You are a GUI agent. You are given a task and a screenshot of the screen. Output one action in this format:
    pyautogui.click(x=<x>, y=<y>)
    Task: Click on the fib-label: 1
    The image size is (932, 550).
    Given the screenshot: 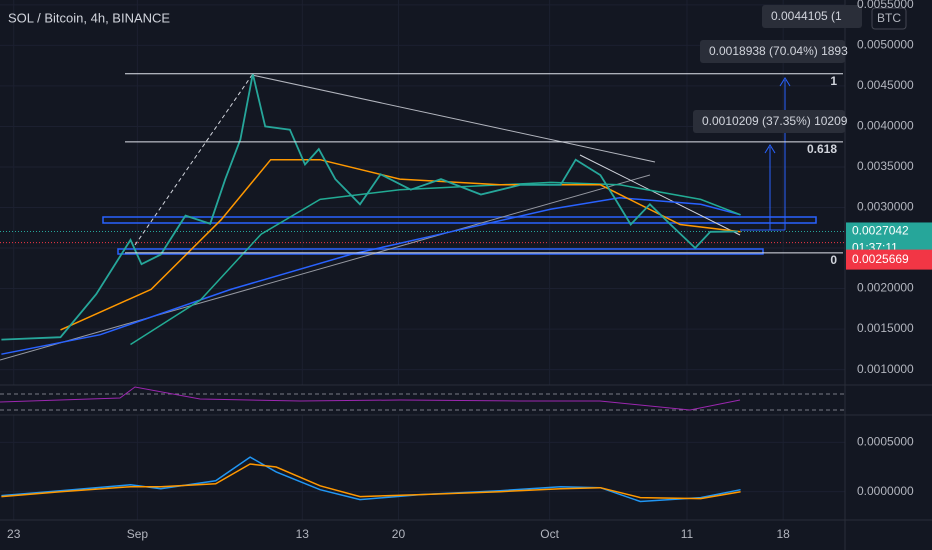 What is the action you would take?
    pyautogui.click(x=833, y=81)
    